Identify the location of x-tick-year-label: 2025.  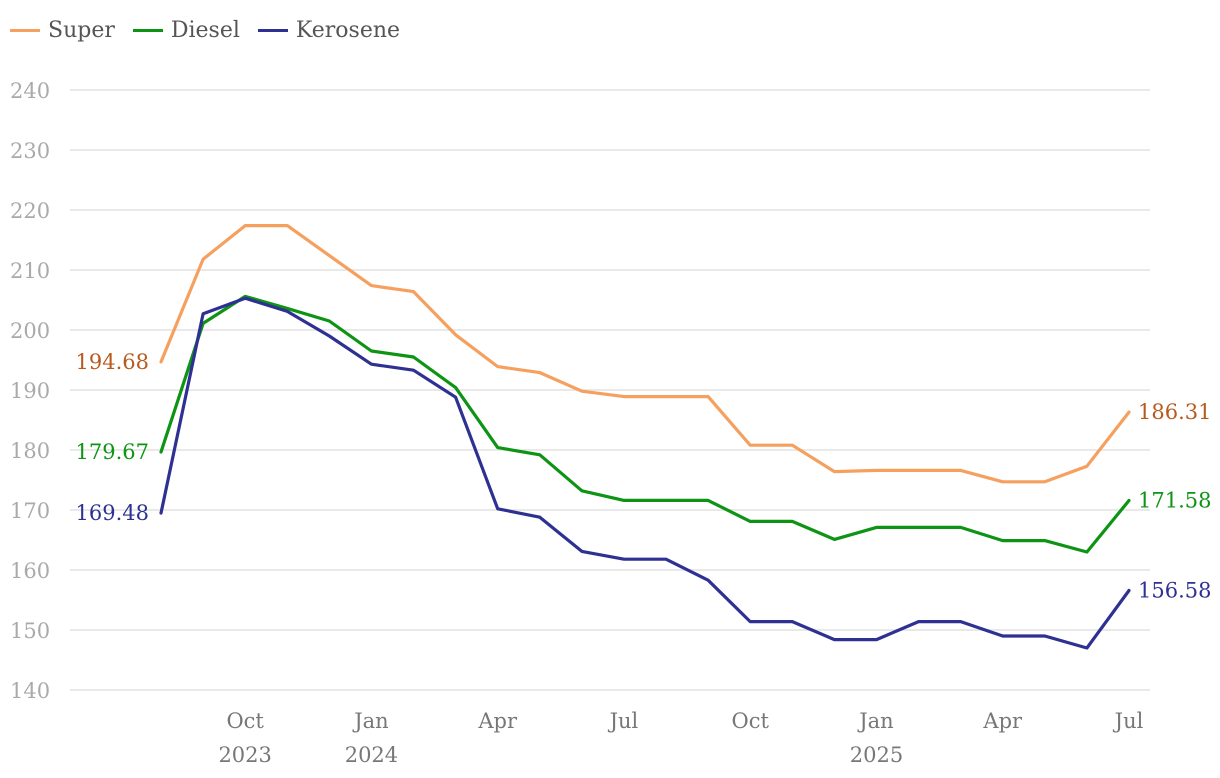
(876, 755).